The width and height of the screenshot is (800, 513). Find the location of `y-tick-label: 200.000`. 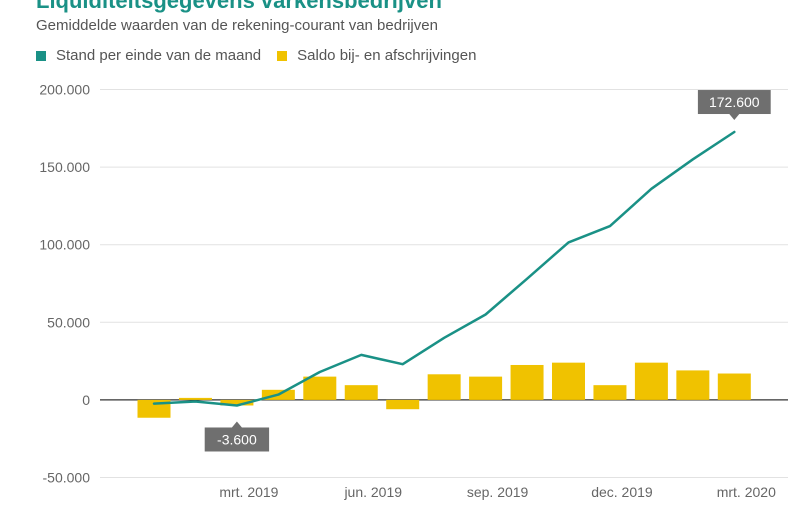

y-tick-label: 200.000 is located at coordinates (64, 90).